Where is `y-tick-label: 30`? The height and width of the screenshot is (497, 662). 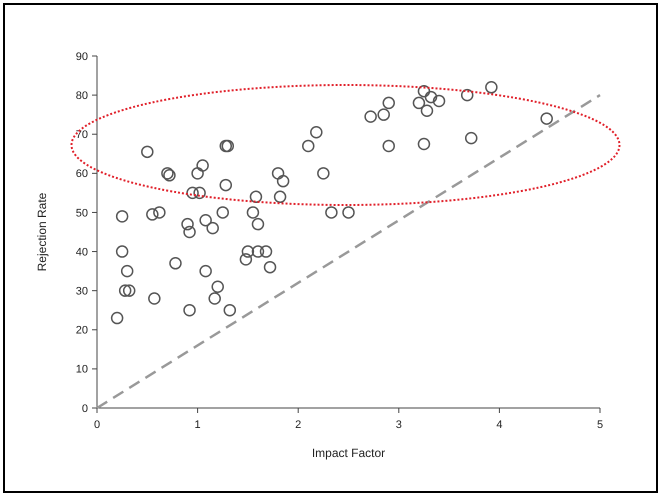 y-tick-label: 30 is located at coordinates (82, 292).